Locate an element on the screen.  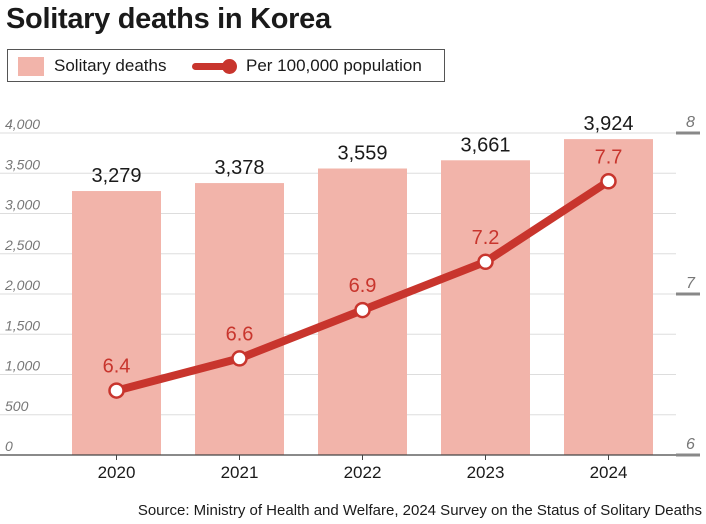
y-left-tick-label: 2,500 is located at coordinates (22, 245).